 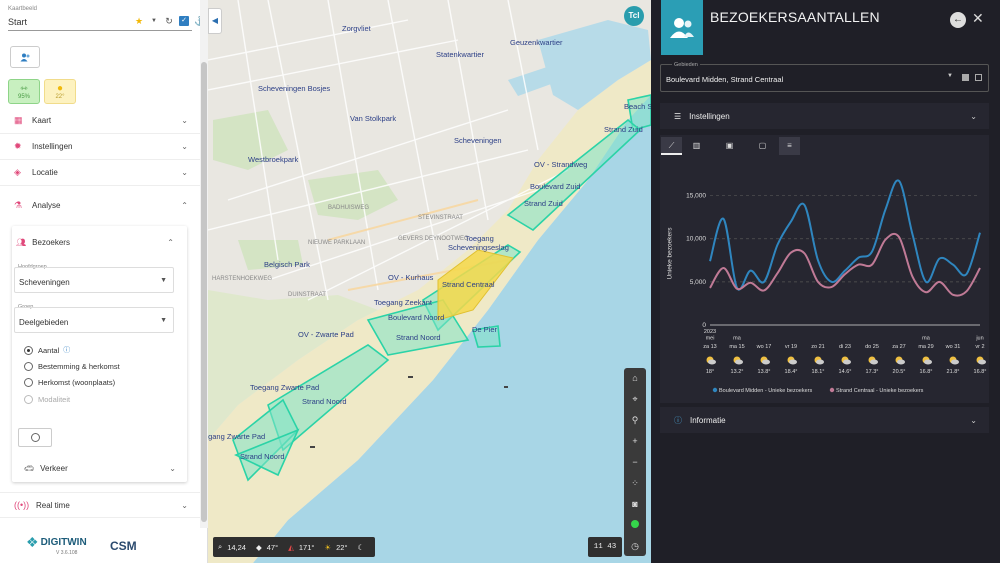 I want to click on list-icon: ≡, so click(x=789, y=145).